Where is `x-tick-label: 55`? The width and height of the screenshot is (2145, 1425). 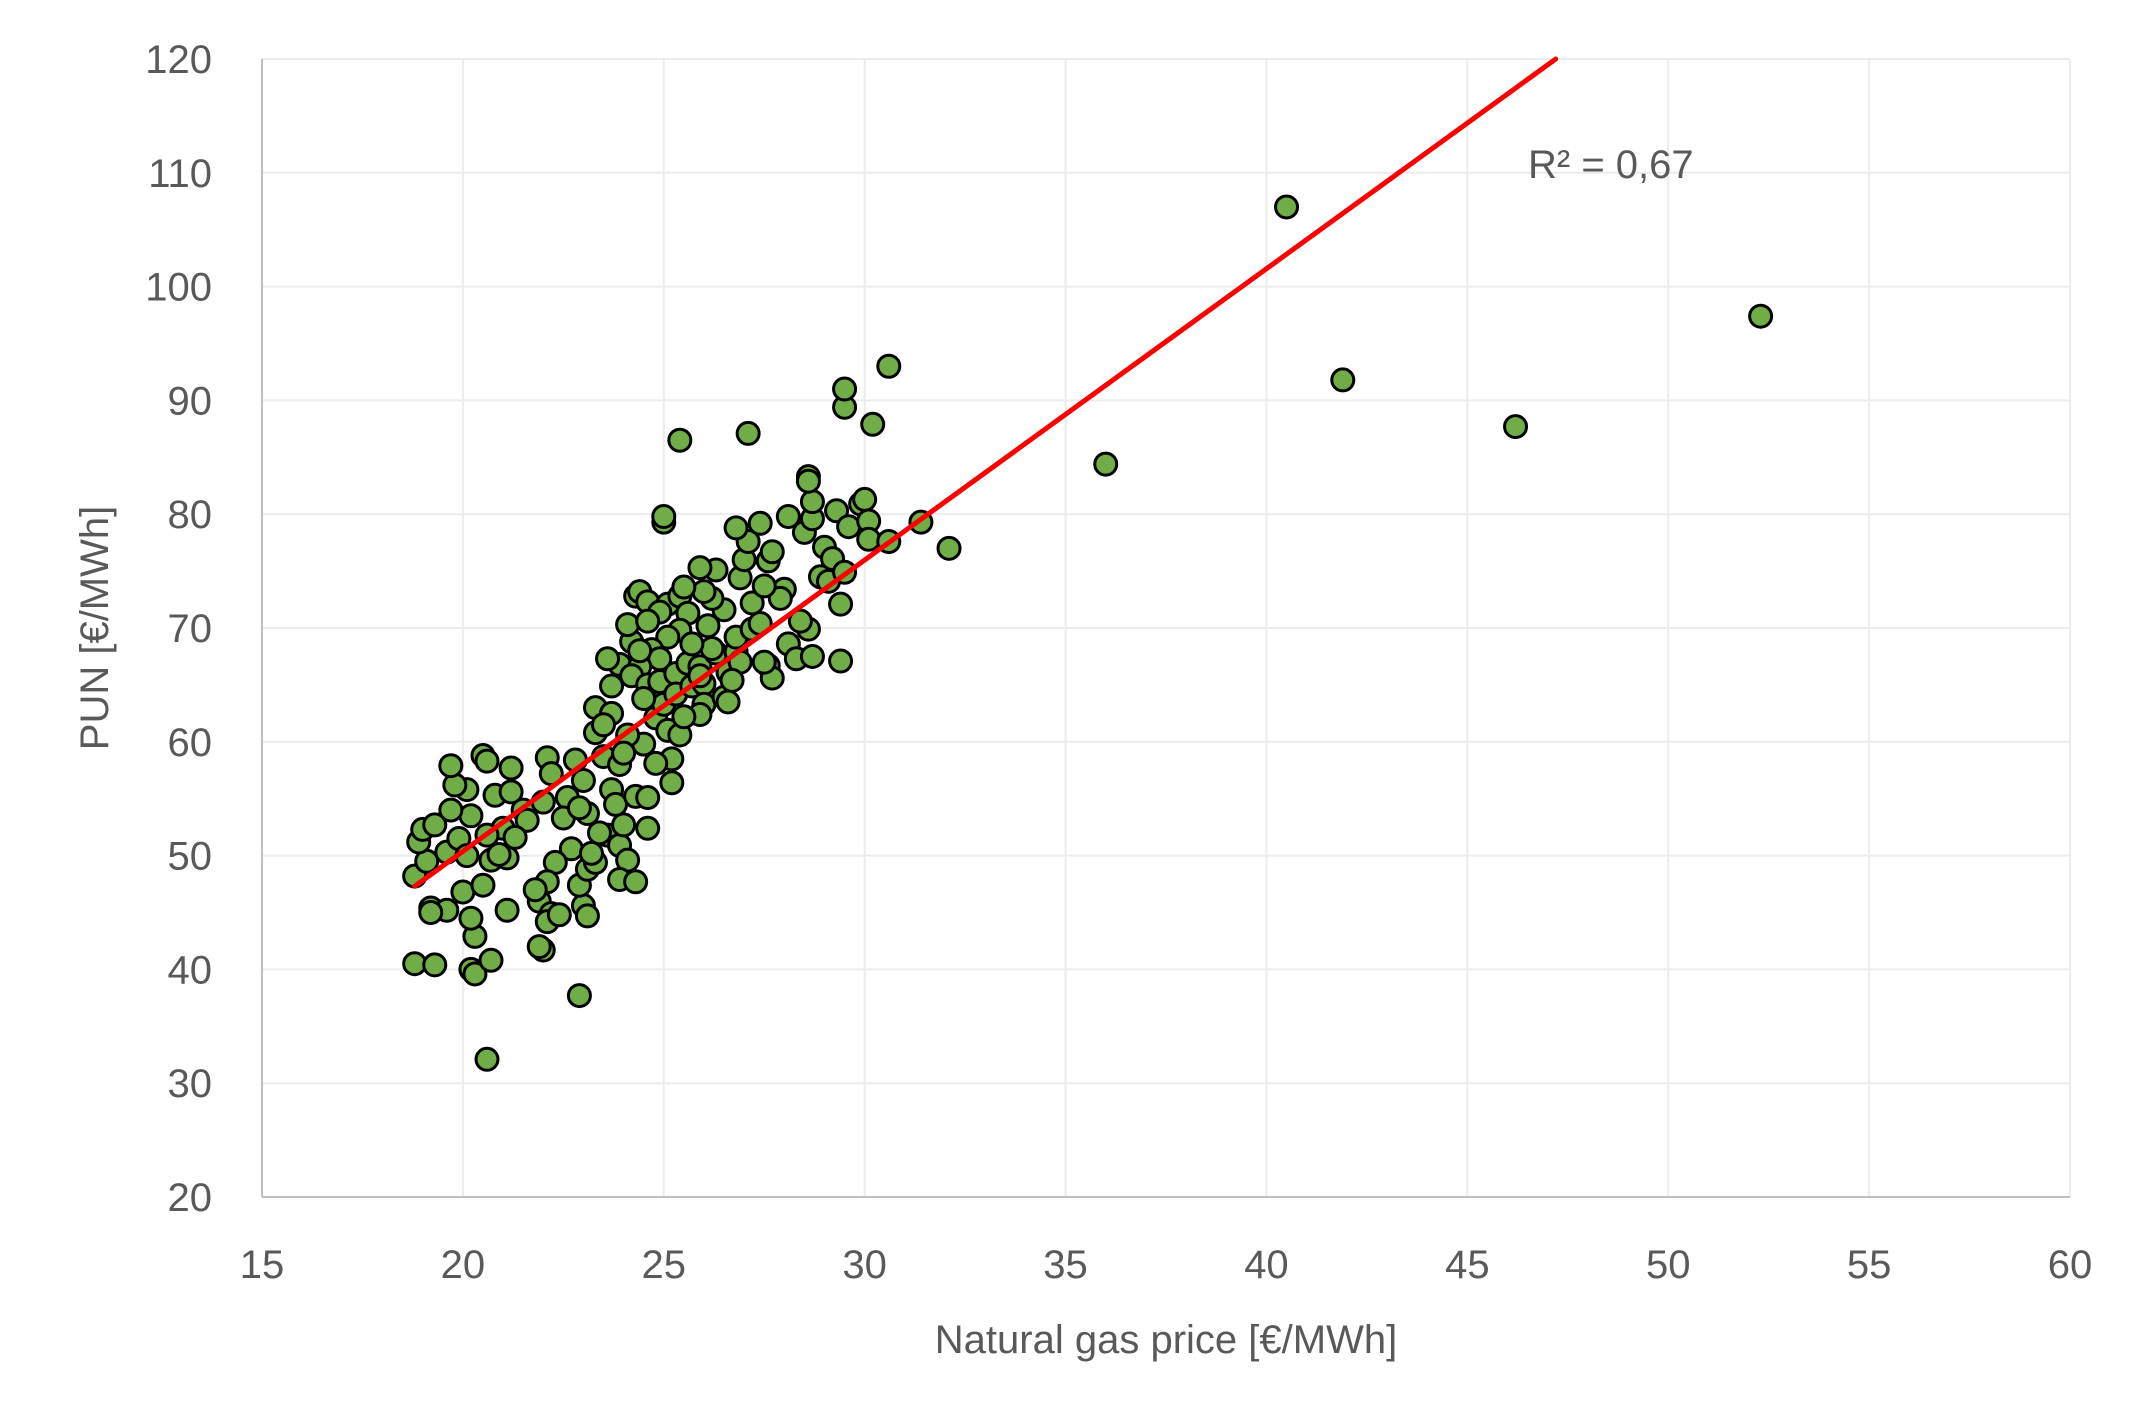
x-tick-label: 55 is located at coordinates (1869, 1265).